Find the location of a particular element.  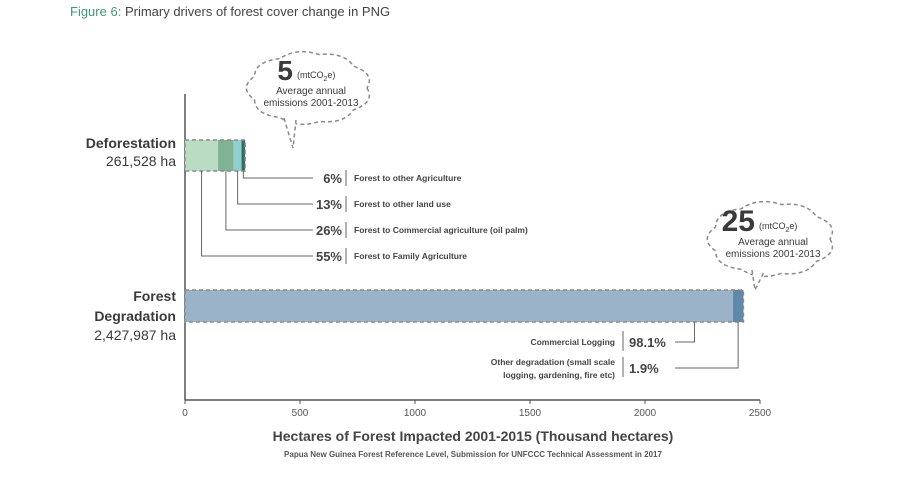

category-name: Forest is located at coordinates (154, 296).